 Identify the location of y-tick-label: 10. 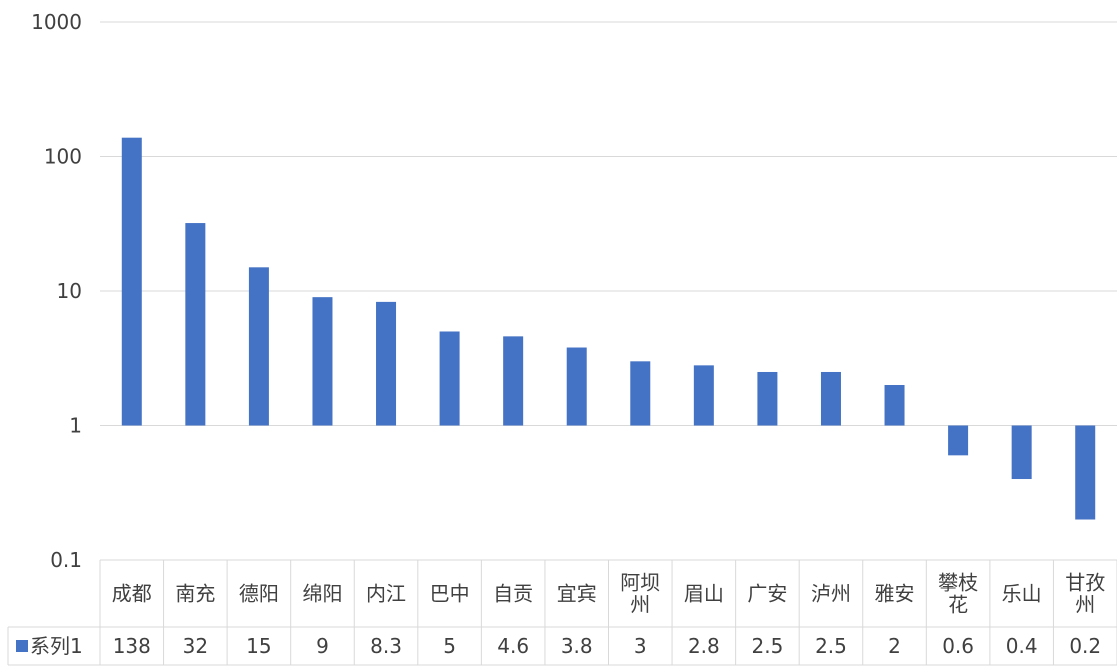
(69, 291).